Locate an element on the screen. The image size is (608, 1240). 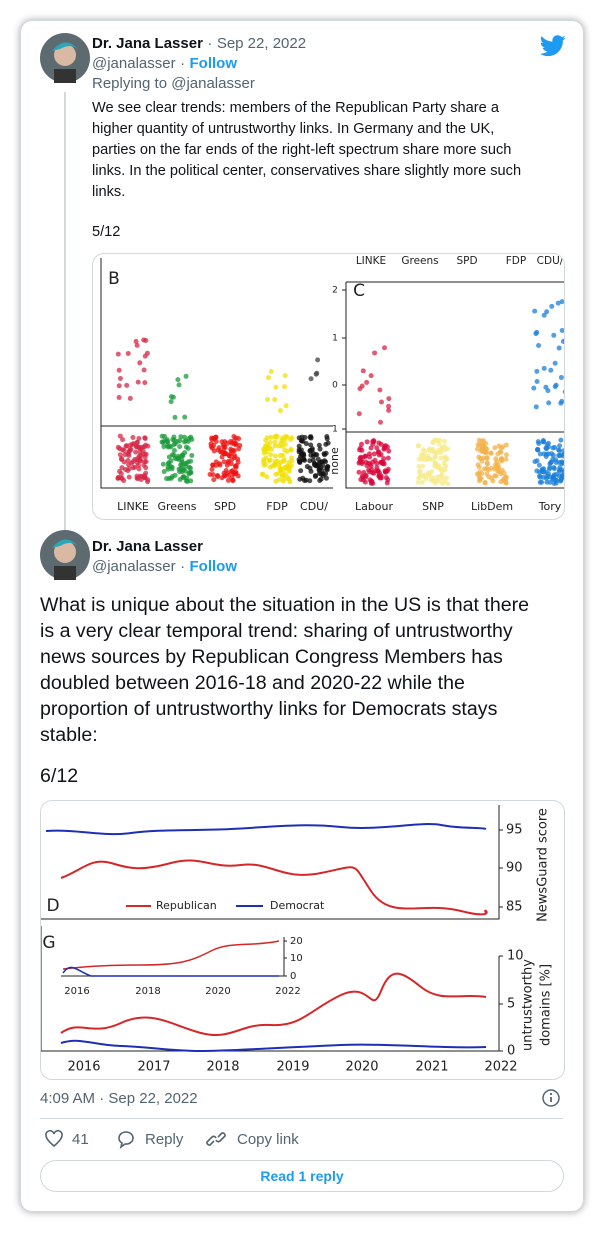
timestamp: 4:09 AM · Sep 22, 2022 is located at coordinates (119, 1098).